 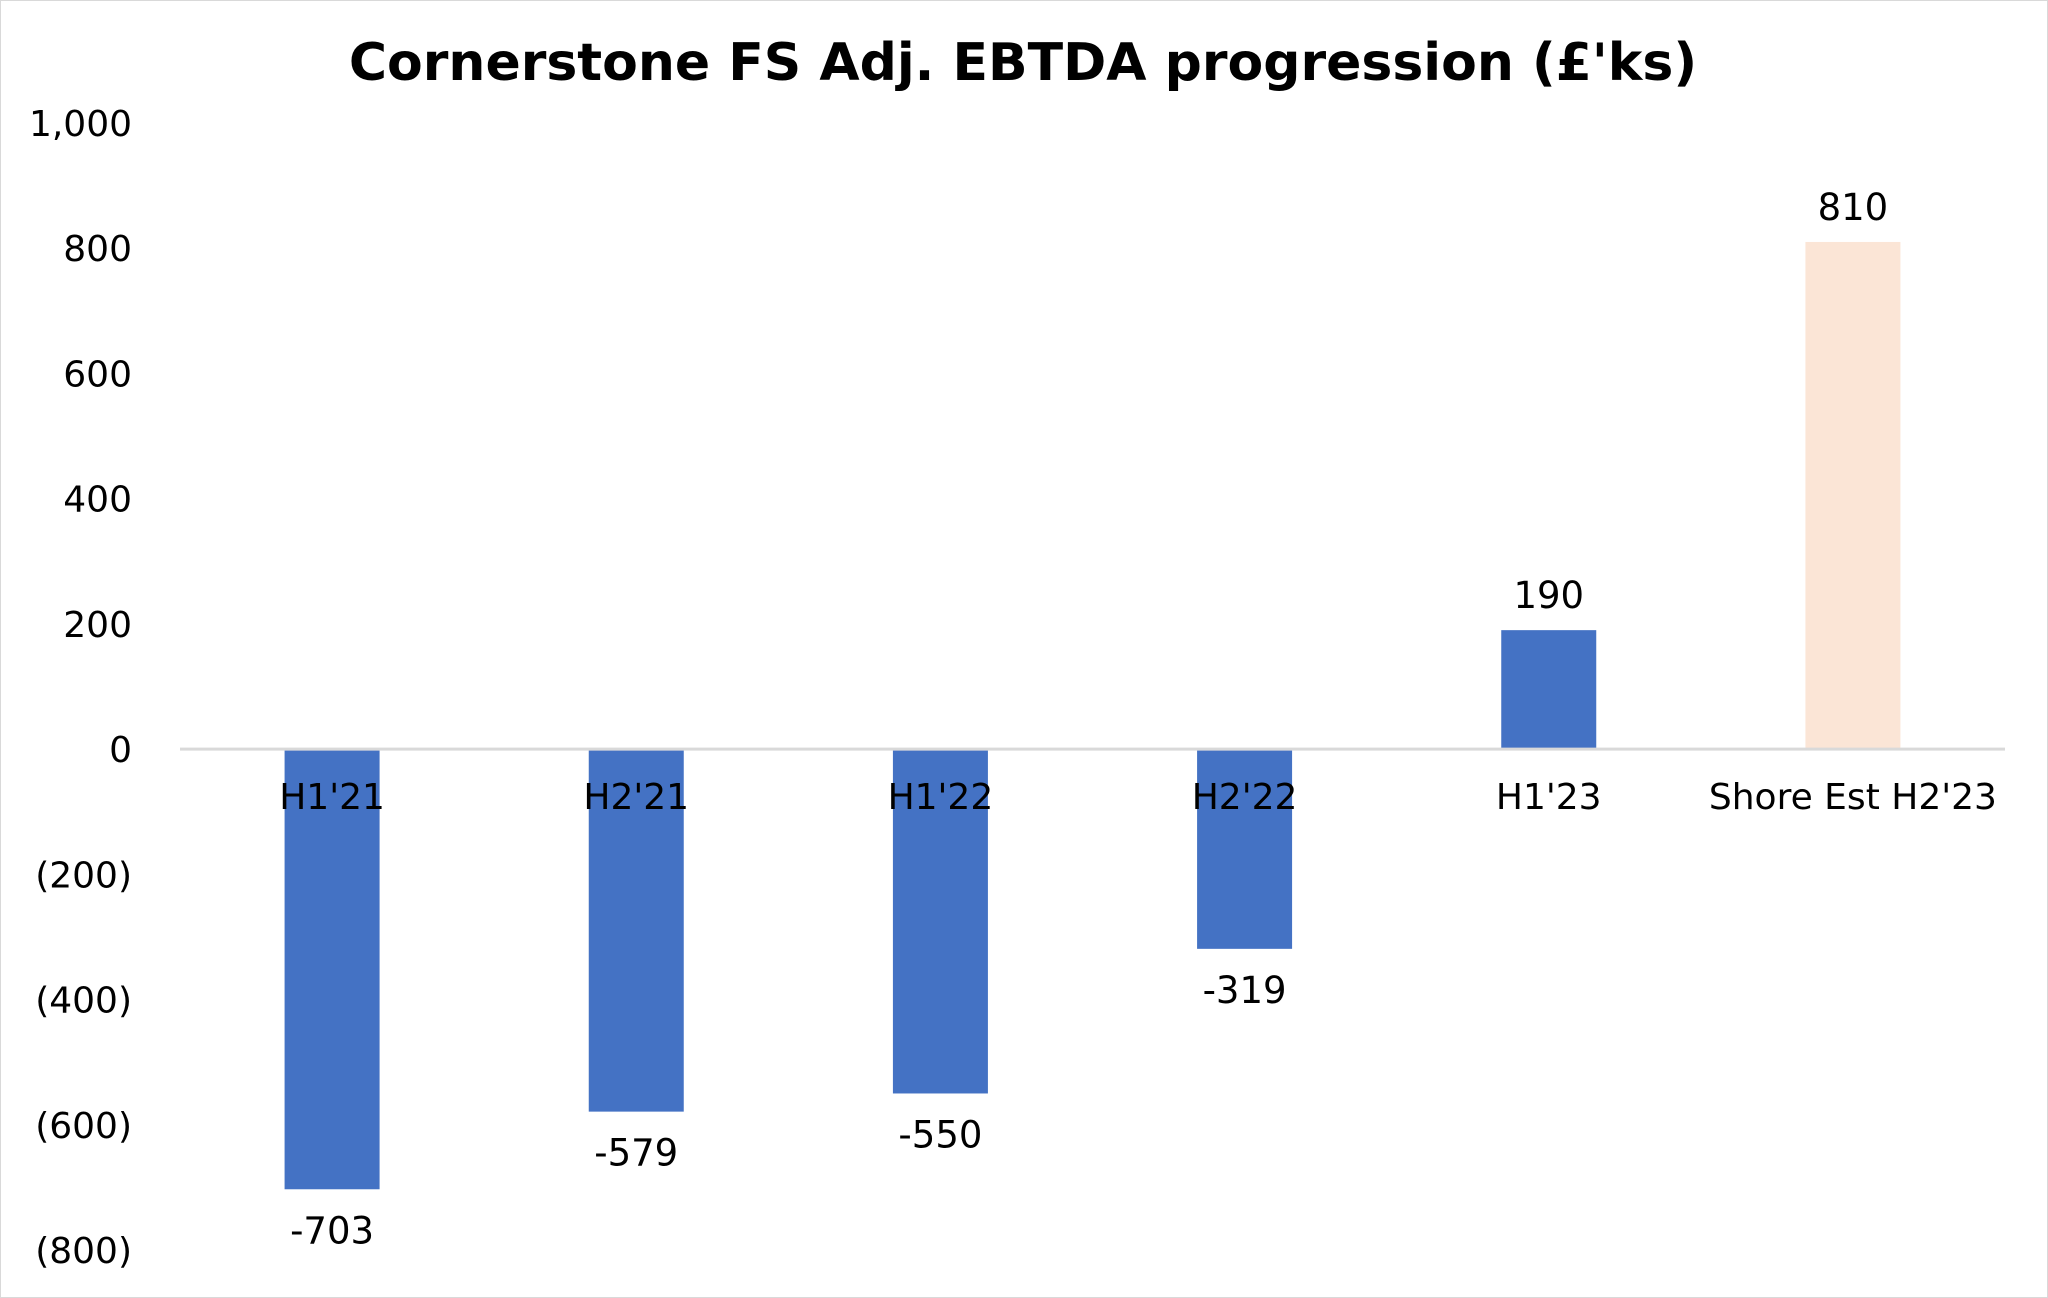 I want to click on y-tick-label: 600, so click(x=97, y=374).